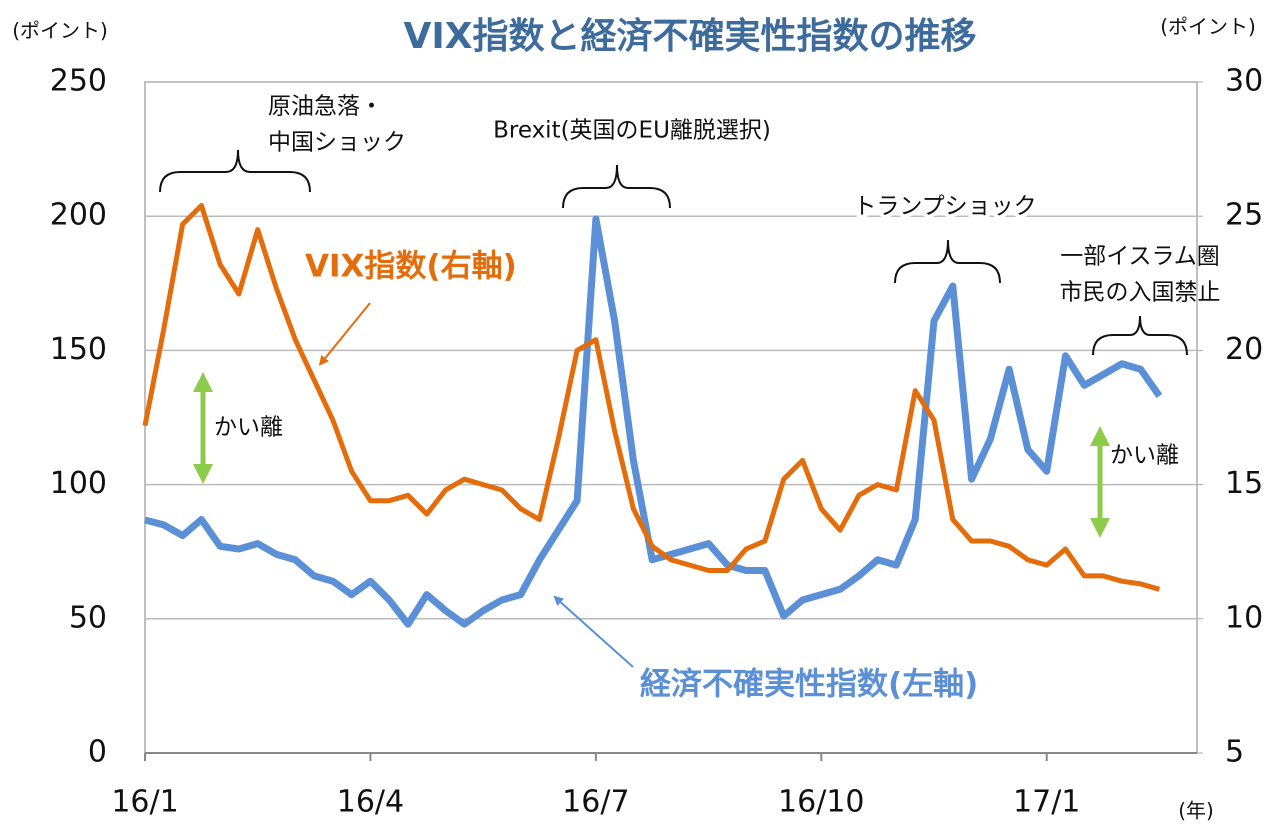  What do you see at coordinates (1140, 293) in the screenshot?
I see `annotation: 市民の入国禁止` at bounding box center [1140, 293].